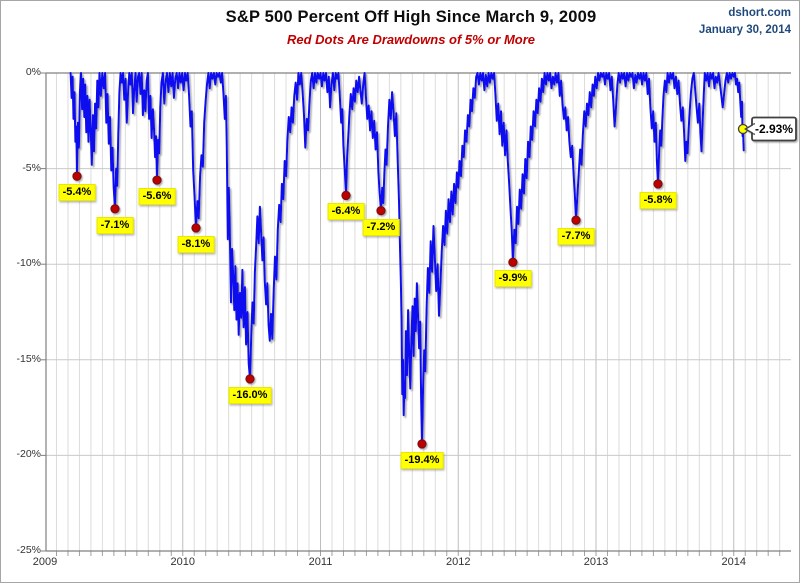 The height and width of the screenshot is (583, 800). Describe the element at coordinates (33, 72) in the screenshot. I see `y-axis-tick-label: 0%` at that location.